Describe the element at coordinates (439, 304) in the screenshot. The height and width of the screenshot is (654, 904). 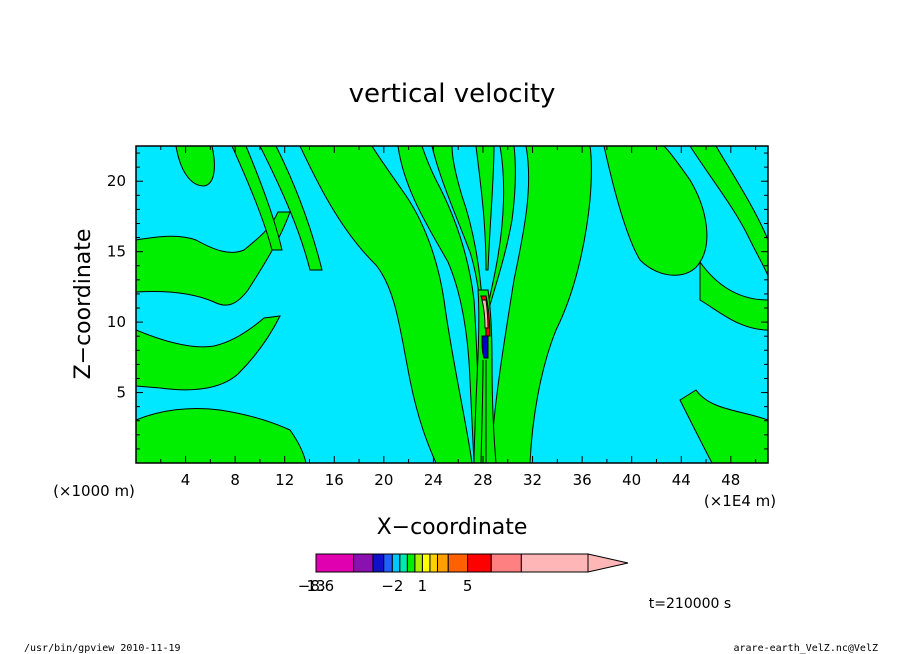
I see `contour-band-left-inner` at that location.